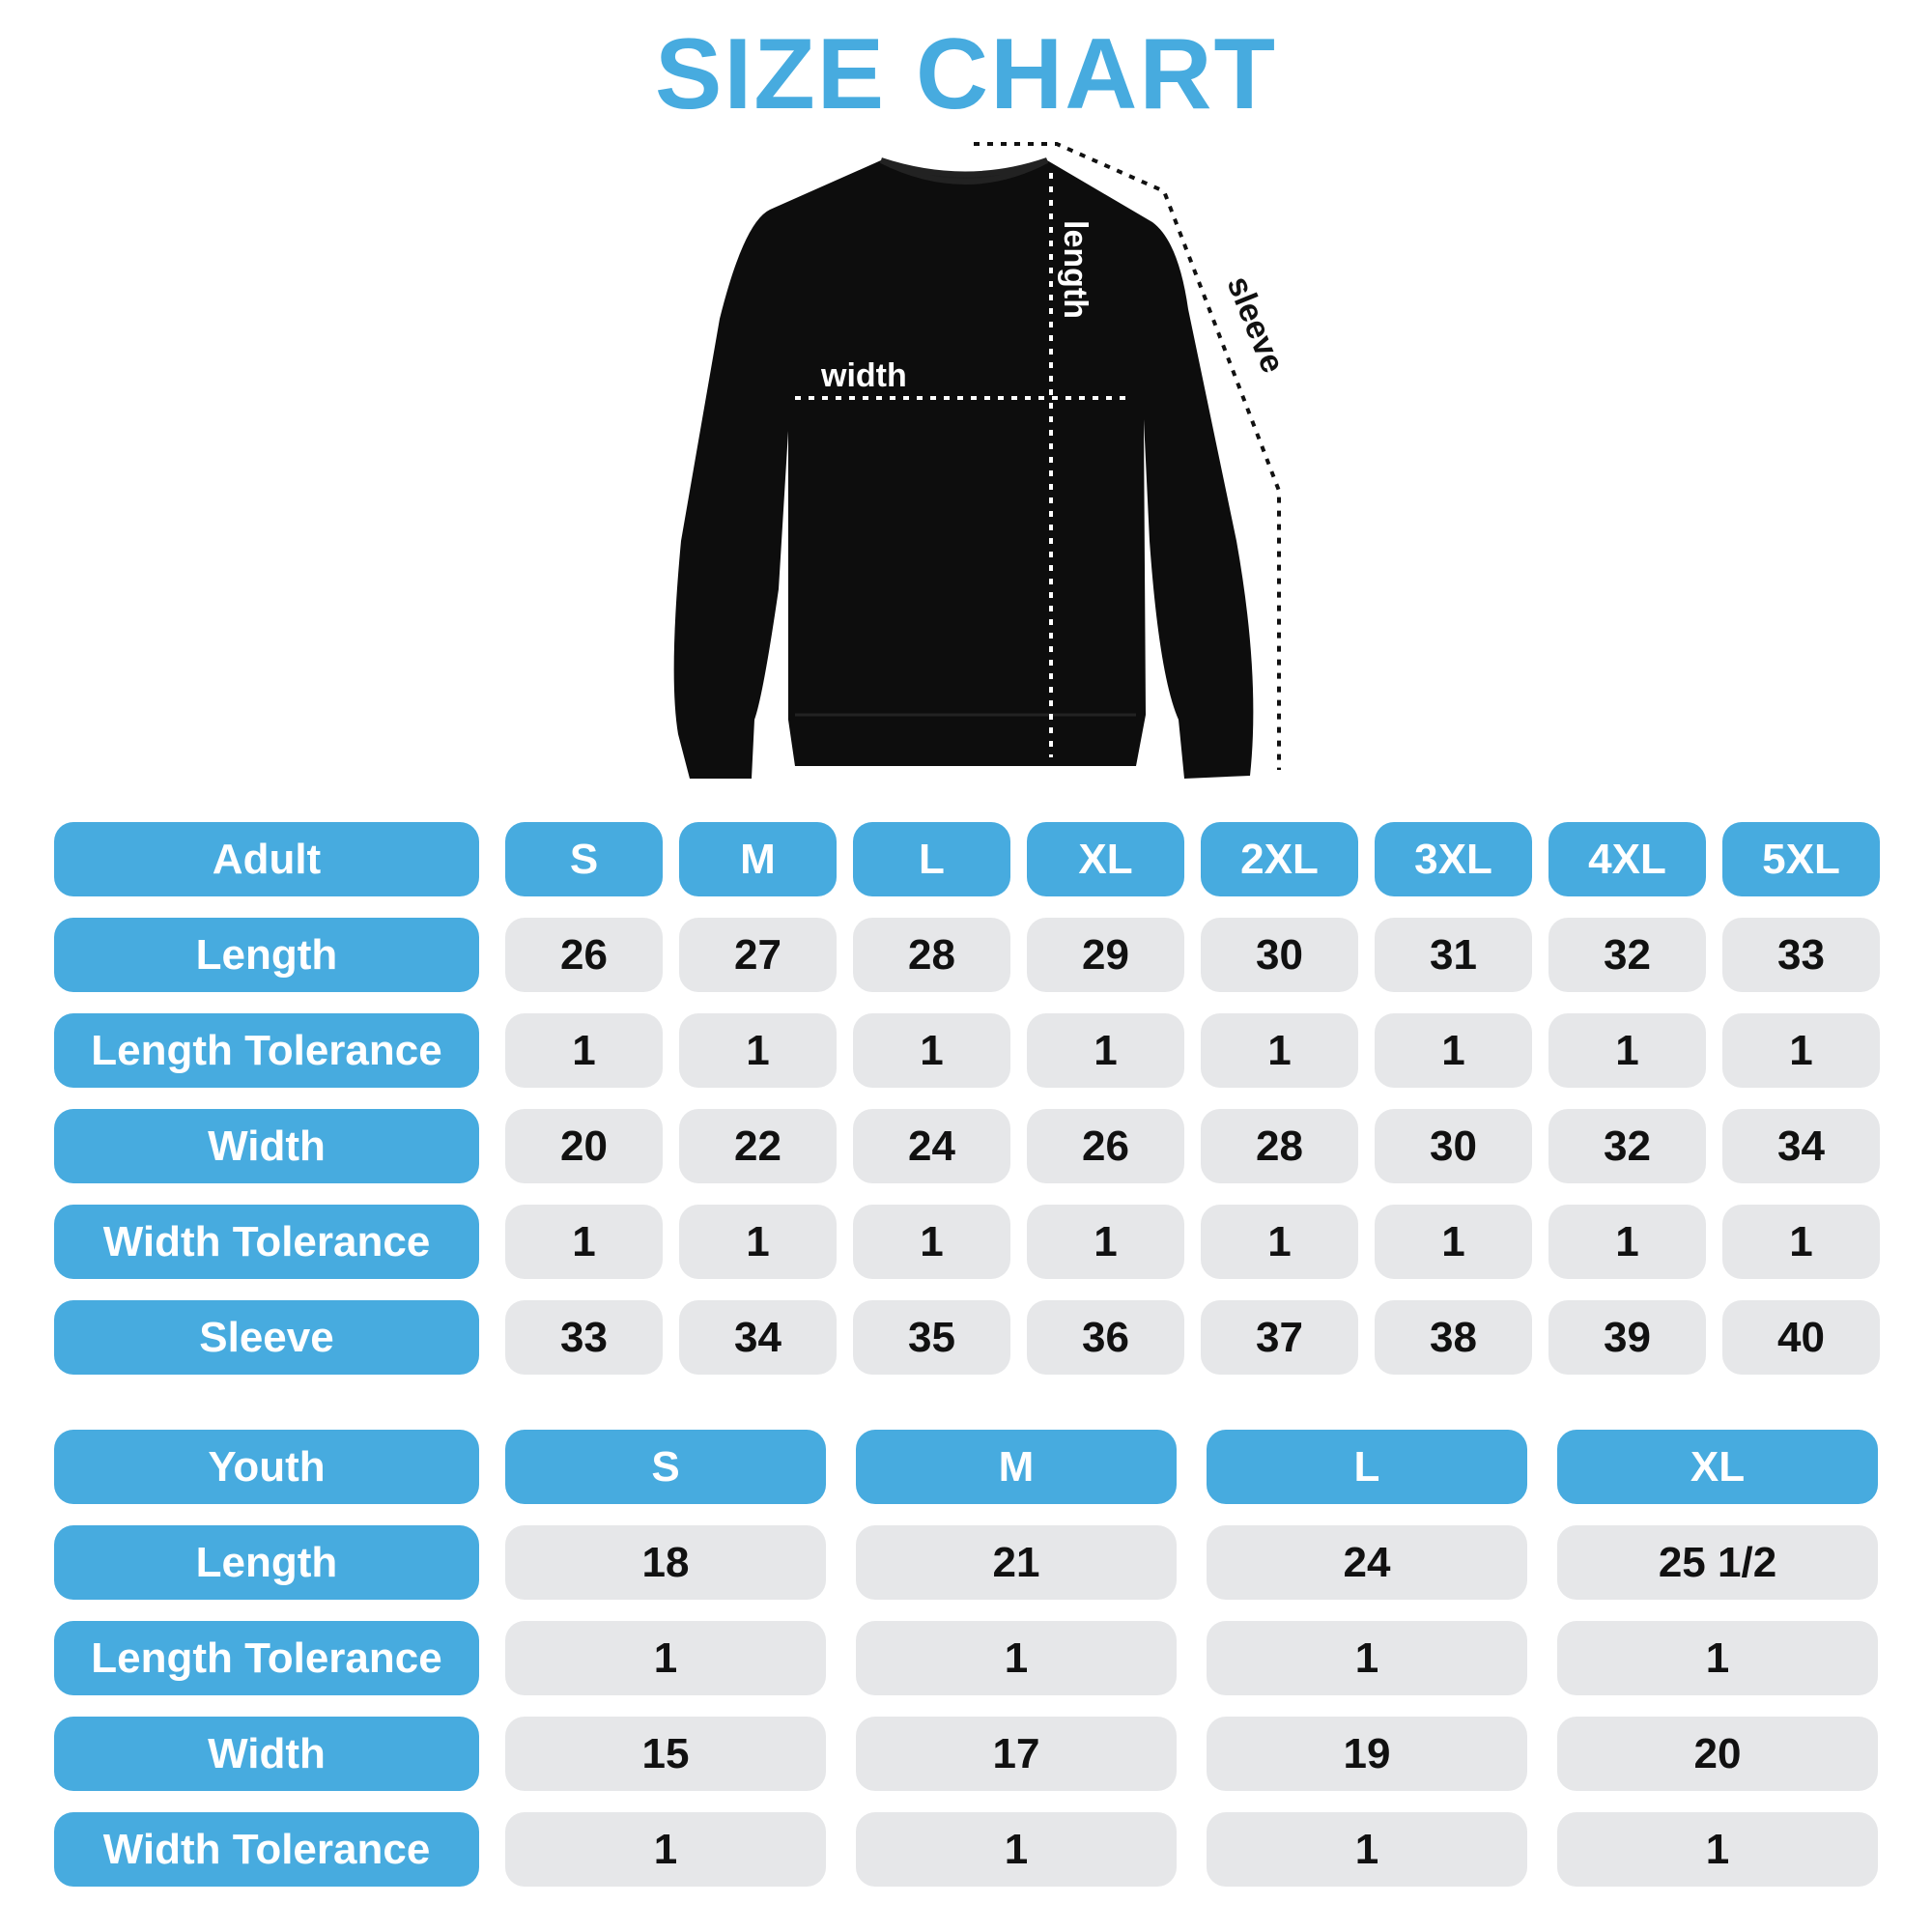 The image size is (1932, 1932). Describe the element at coordinates (1453, 1337) in the screenshot. I see `table-cell: 38` at that location.